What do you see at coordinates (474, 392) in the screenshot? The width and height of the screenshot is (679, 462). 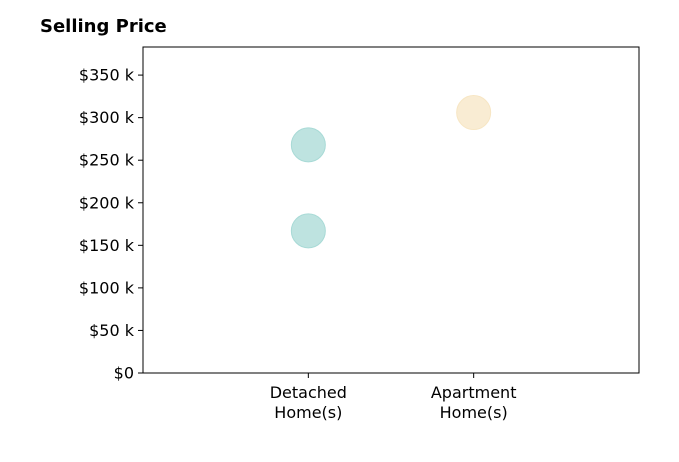 I see `x-tick-label-line: Apartment` at bounding box center [474, 392].